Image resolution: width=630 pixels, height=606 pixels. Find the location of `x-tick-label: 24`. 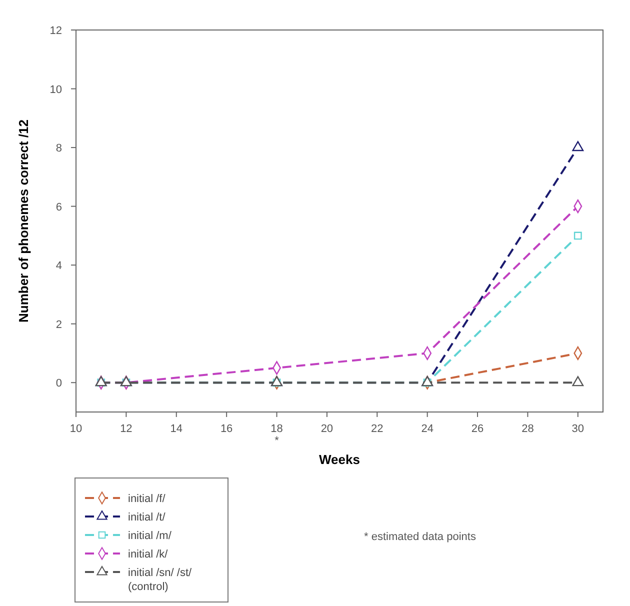

x-tick-label: 24 is located at coordinates (427, 429).